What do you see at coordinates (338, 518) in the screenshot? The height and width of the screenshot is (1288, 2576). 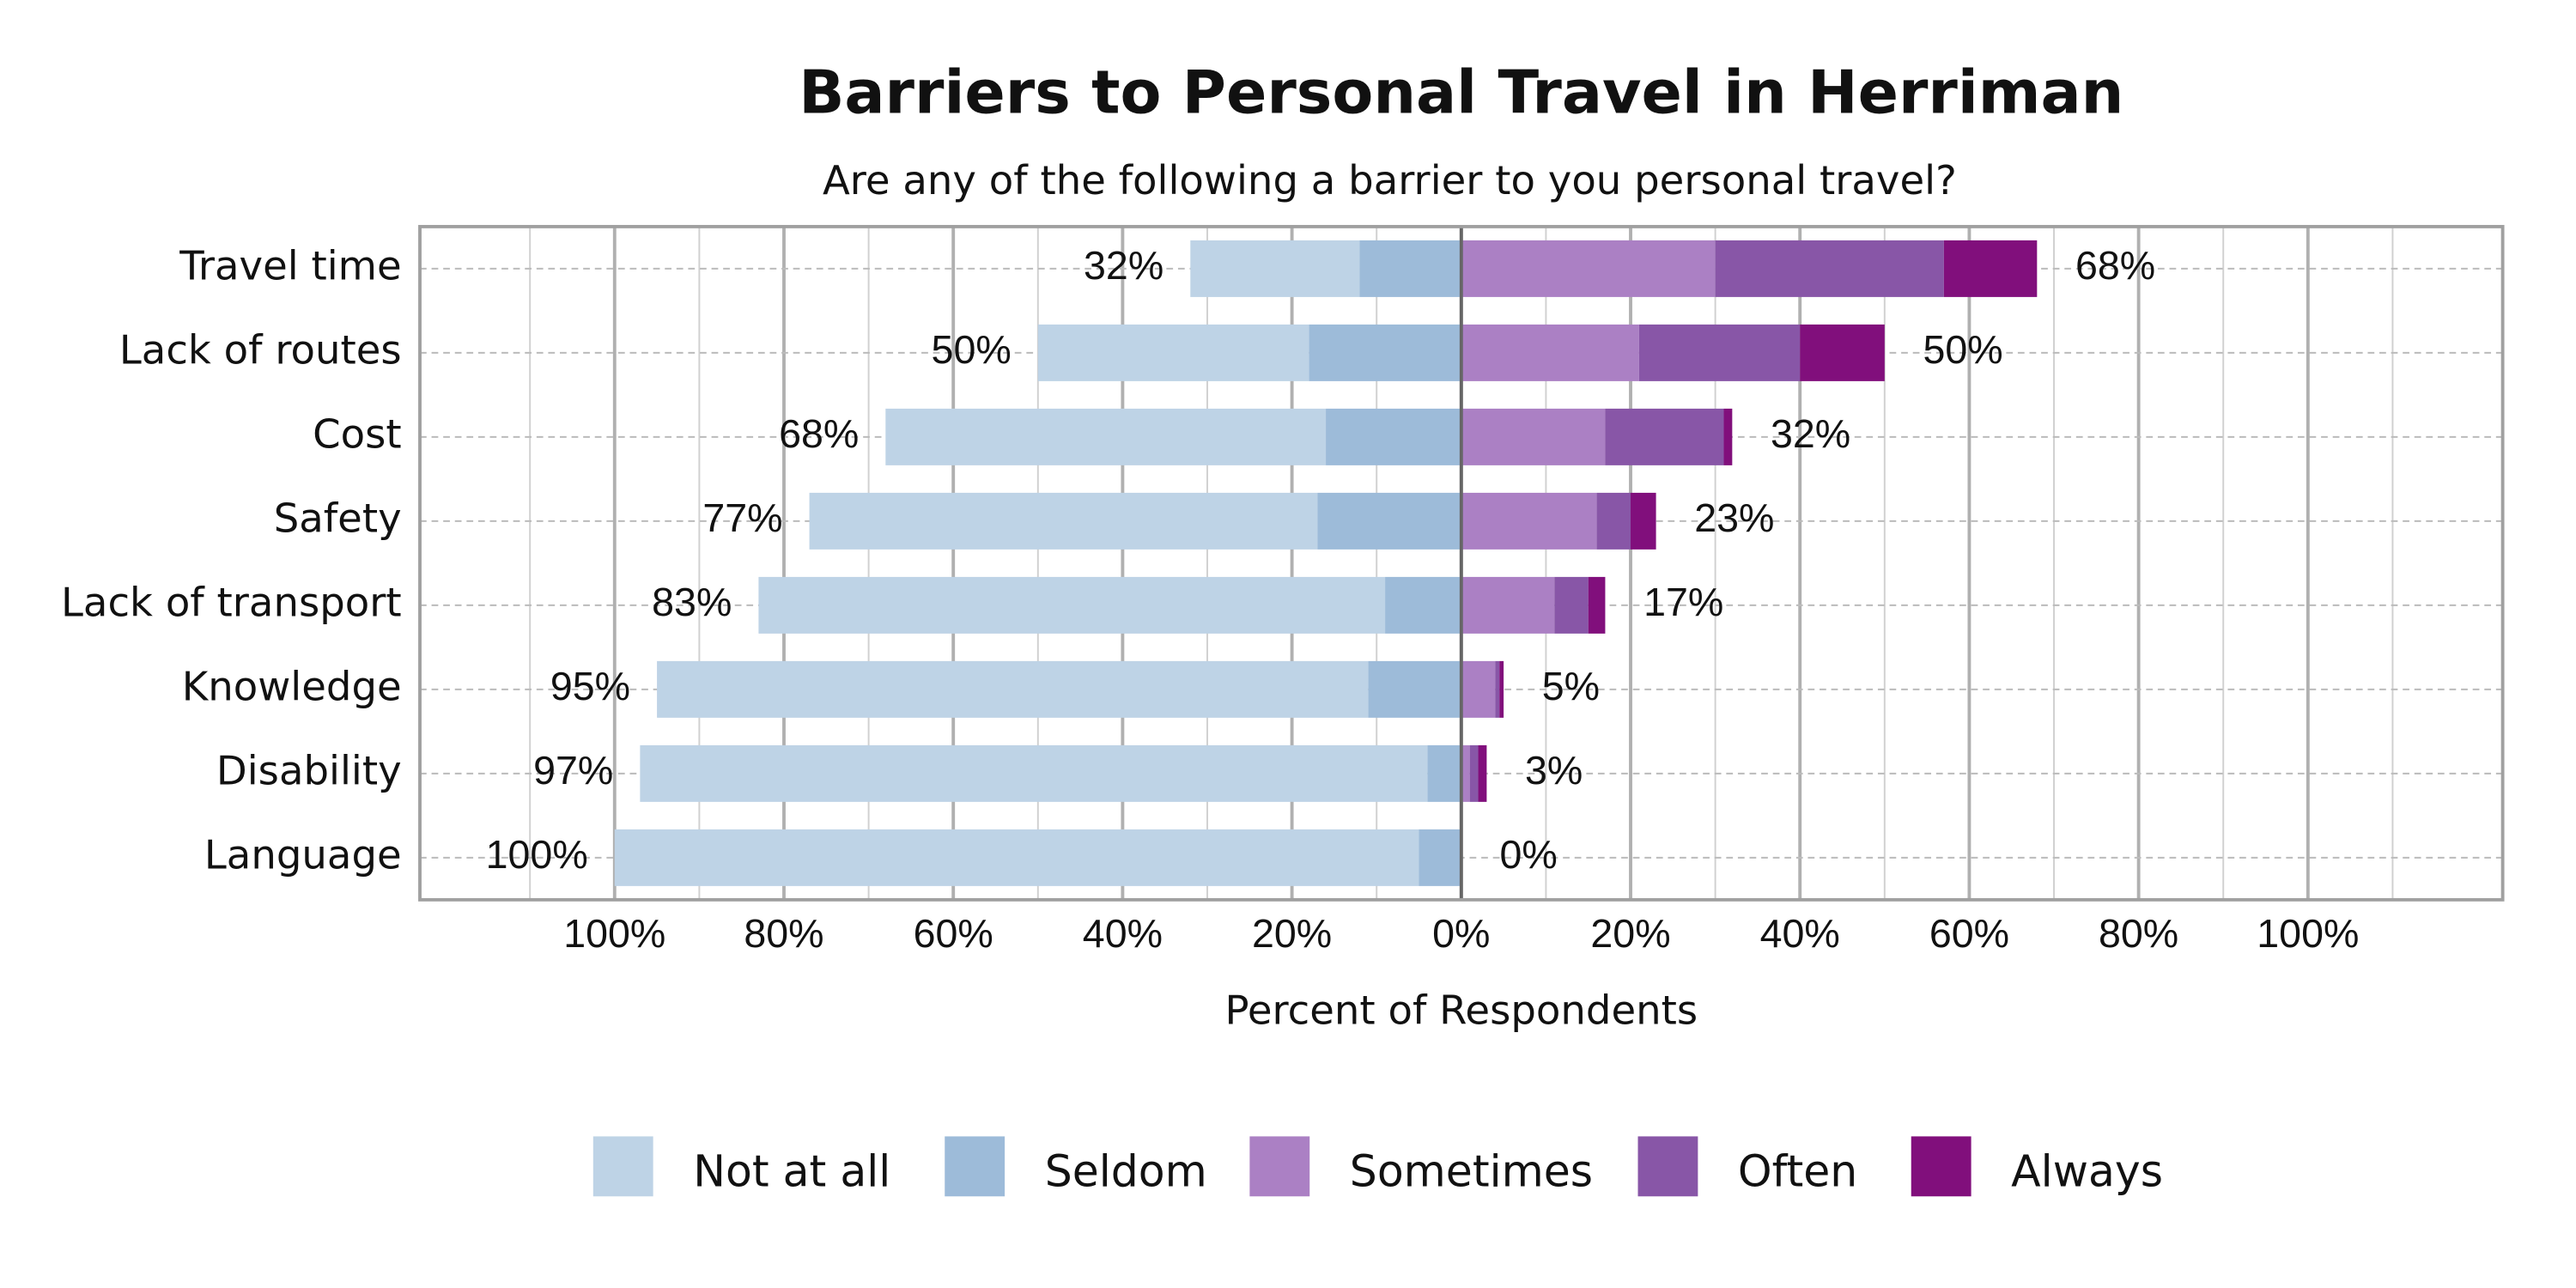 I see `category-label: Safety` at bounding box center [338, 518].